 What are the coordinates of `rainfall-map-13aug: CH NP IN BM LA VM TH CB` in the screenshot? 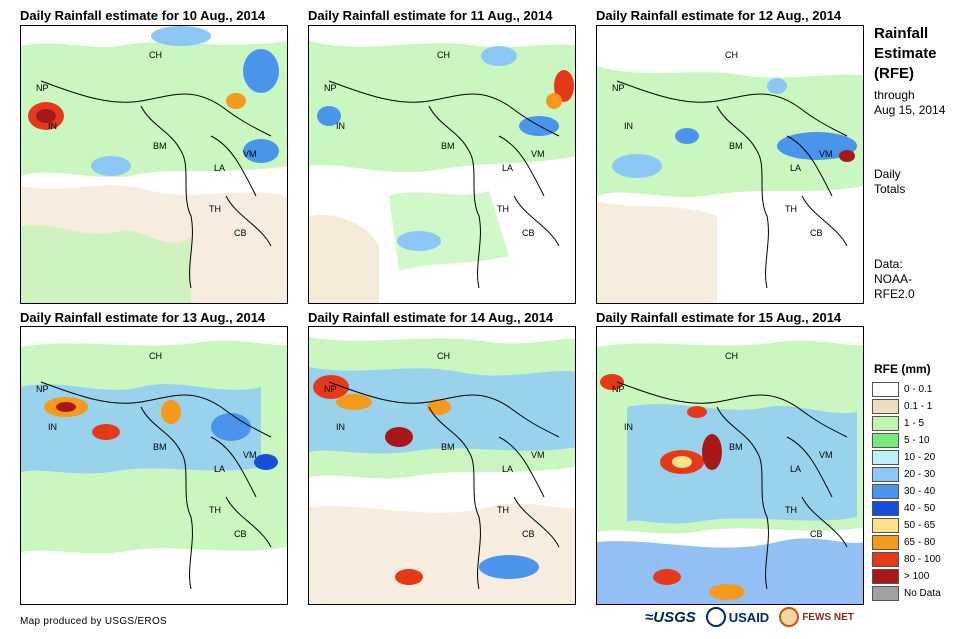 It's located at (154, 465).